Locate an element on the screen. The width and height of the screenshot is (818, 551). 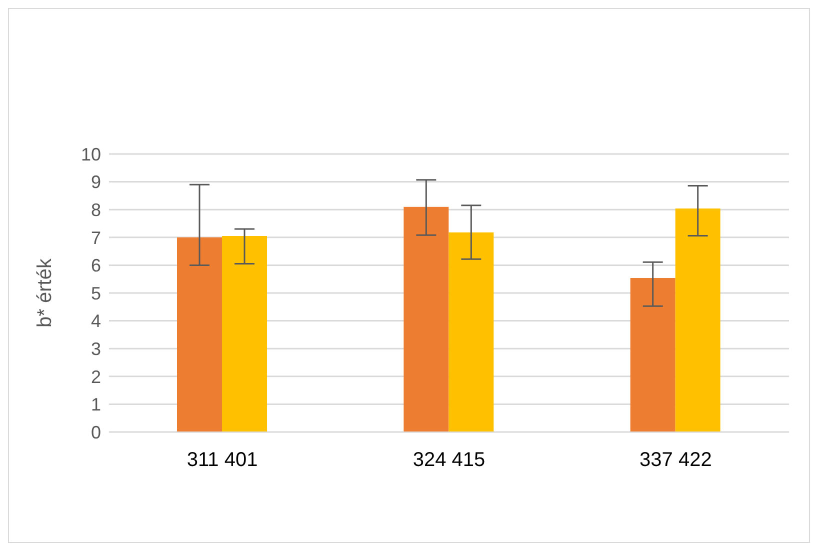
y-tick-label: 8 is located at coordinates (95, 210).